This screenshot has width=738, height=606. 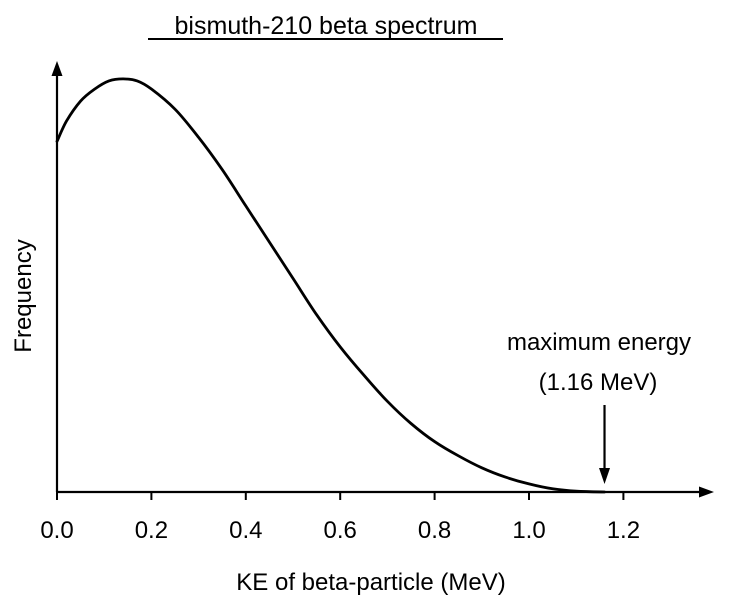 What do you see at coordinates (370, 582) in the screenshot?
I see `x-axis-label: KE of beta-particle (MeV)` at bounding box center [370, 582].